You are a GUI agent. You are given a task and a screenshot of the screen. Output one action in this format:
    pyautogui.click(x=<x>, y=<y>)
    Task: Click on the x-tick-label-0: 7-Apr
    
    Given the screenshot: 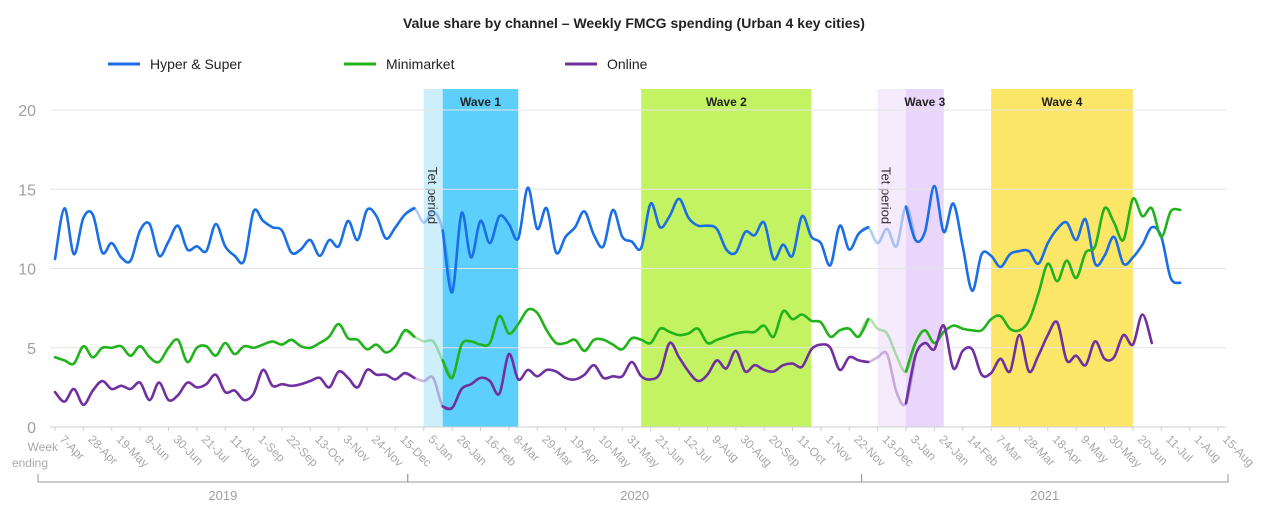 What is the action you would take?
    pyautogui.click(x=72, y=447)
    